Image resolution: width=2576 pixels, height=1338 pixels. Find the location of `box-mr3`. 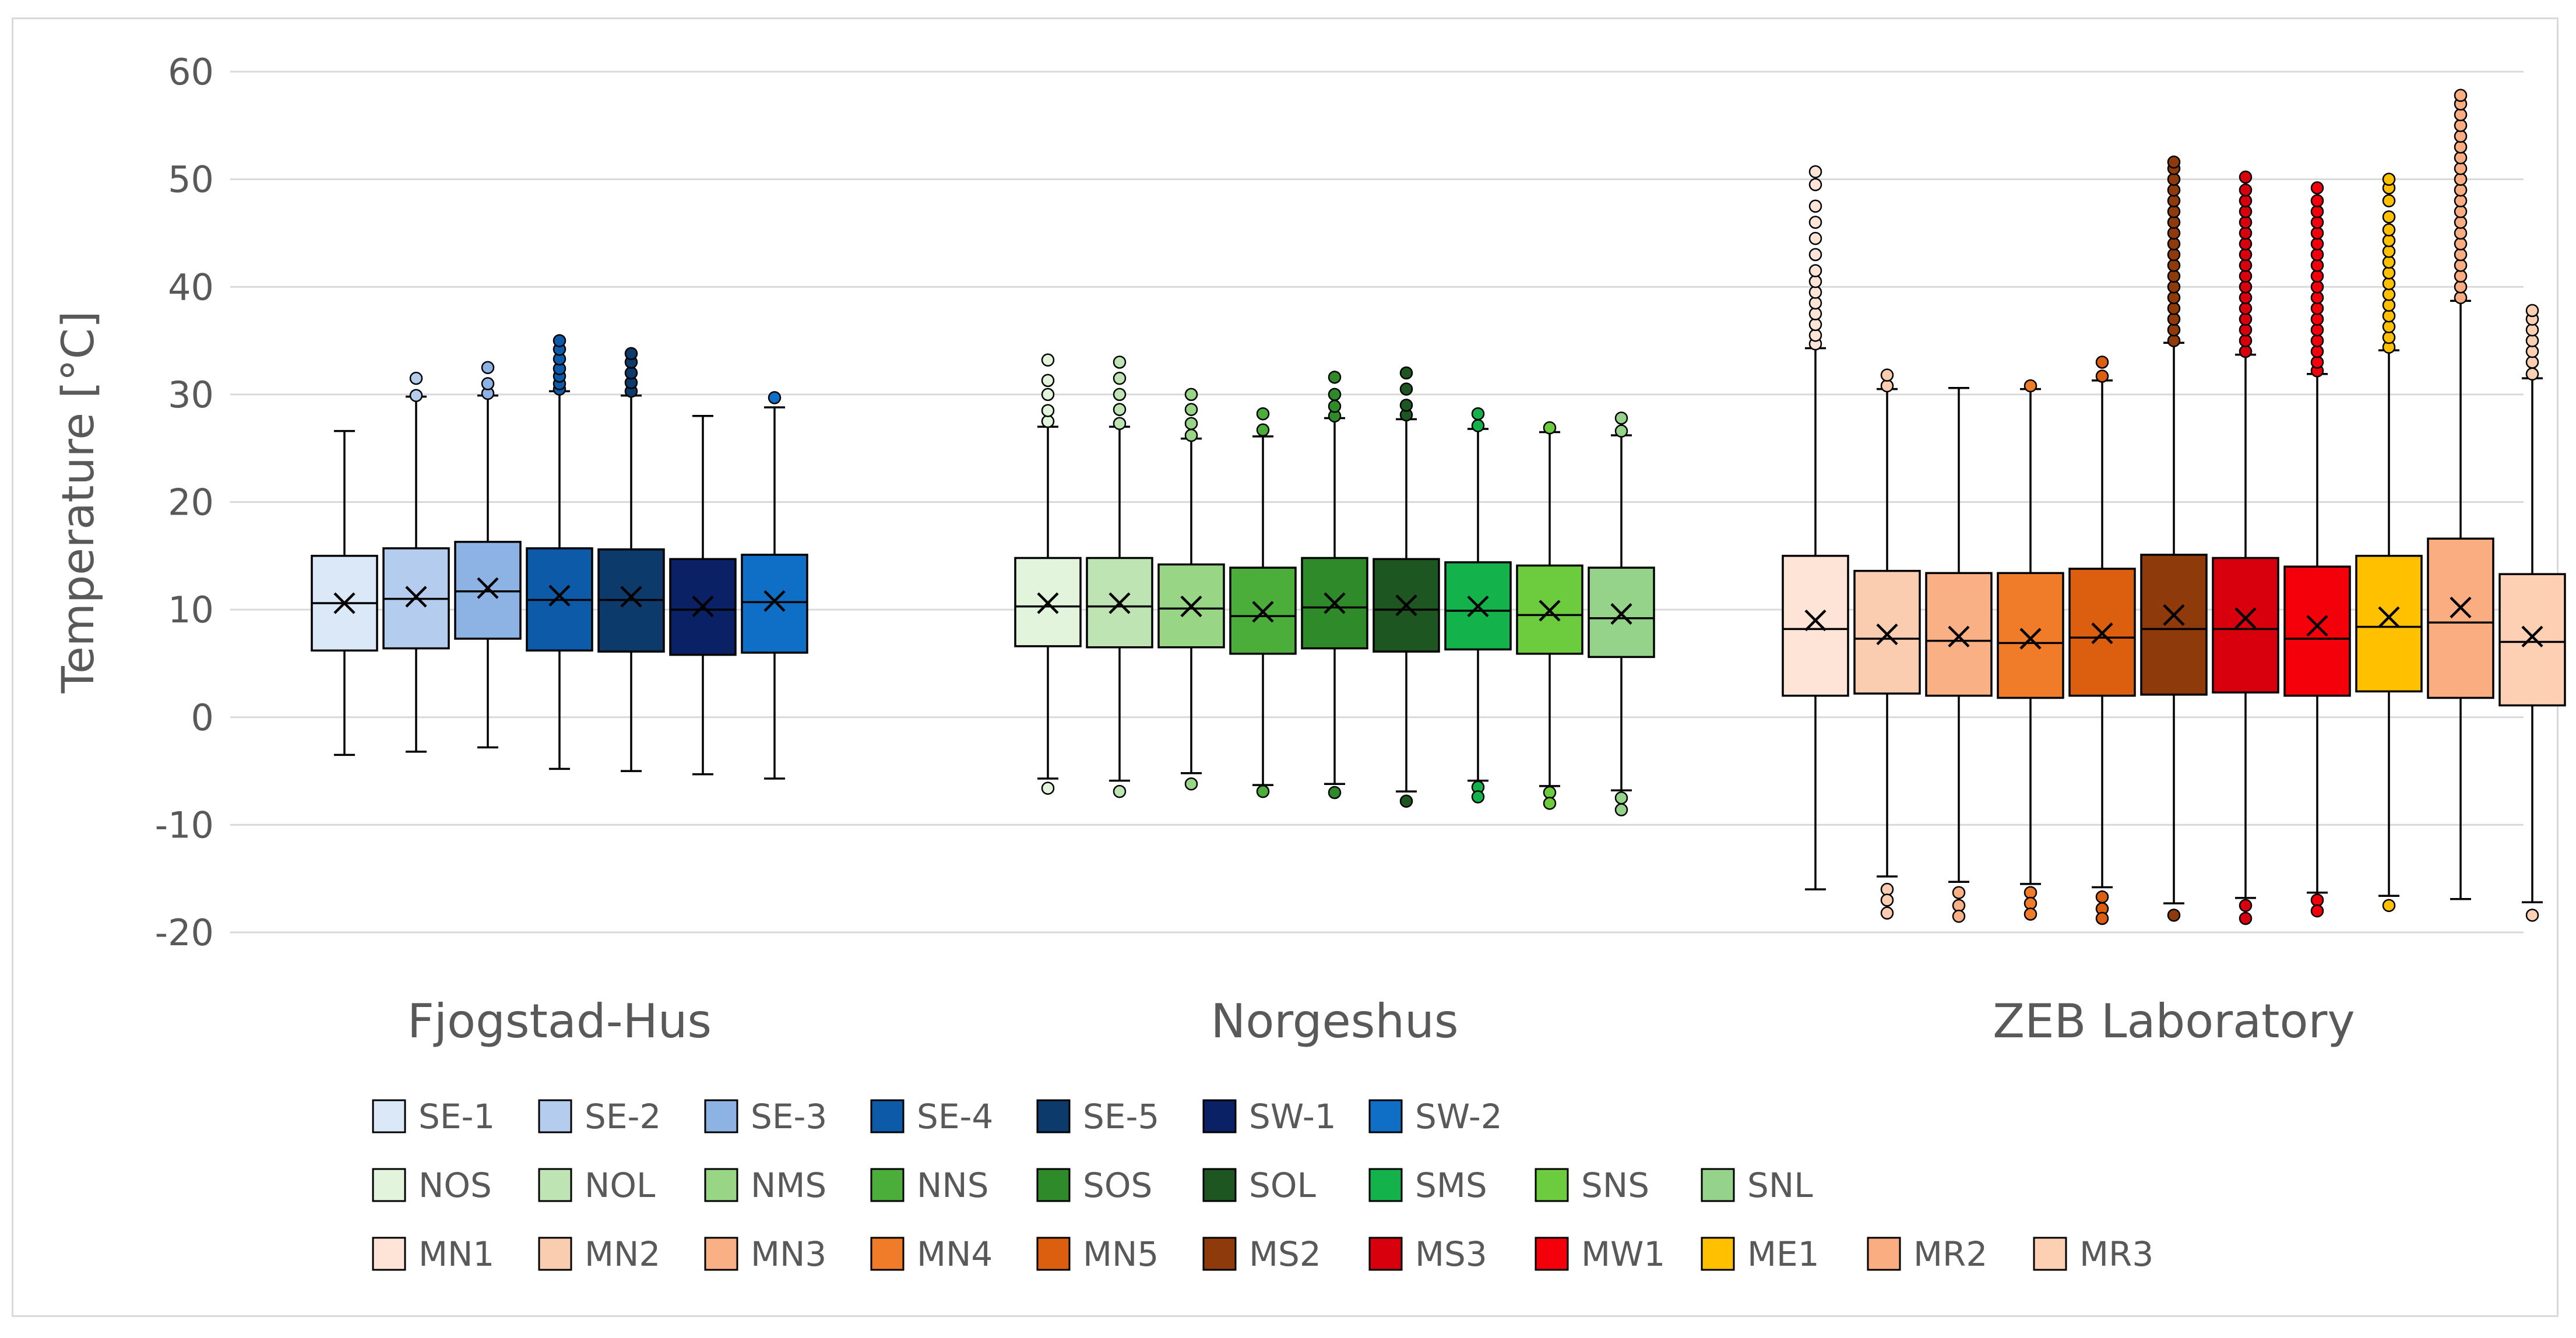

box-mr3 is located at coordinates (2532, 613).